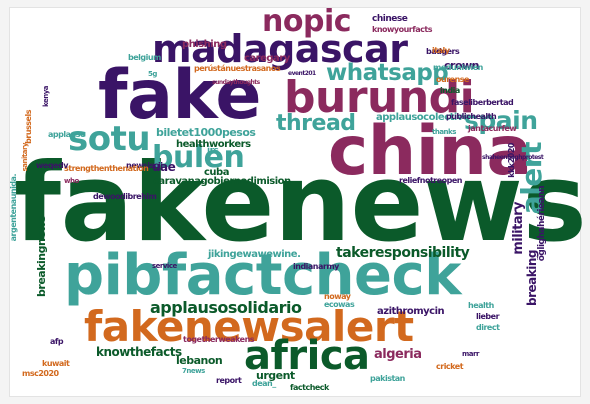  What do you see at coordinates (431, 180) in the screenshot?
I see `word-reliefnotreopen: relief​notreopen` at bounding box center [431, 180].